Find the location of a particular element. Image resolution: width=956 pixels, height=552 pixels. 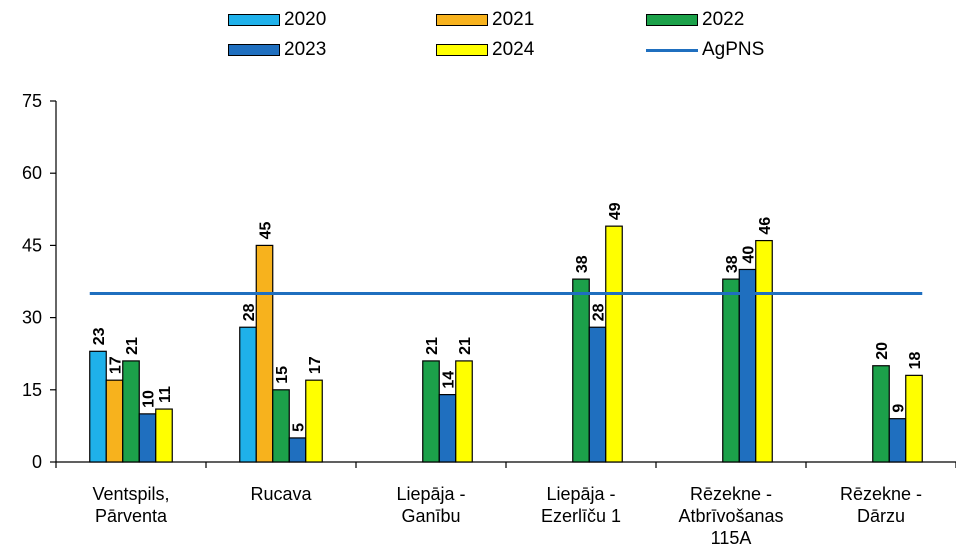

legend-label-2024: 2024 is located at coordinates (513, 49).